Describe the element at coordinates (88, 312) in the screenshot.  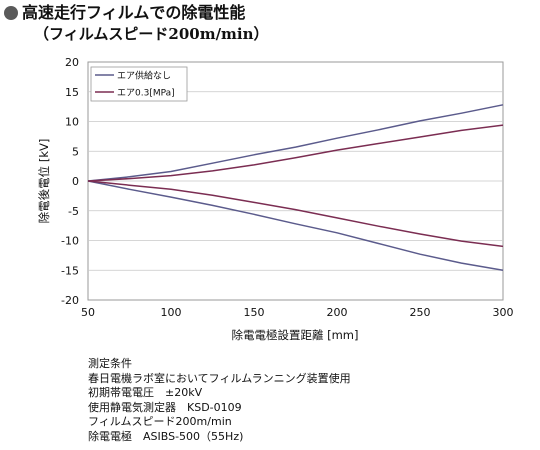
I see `x-tick-label: 50` at that location.